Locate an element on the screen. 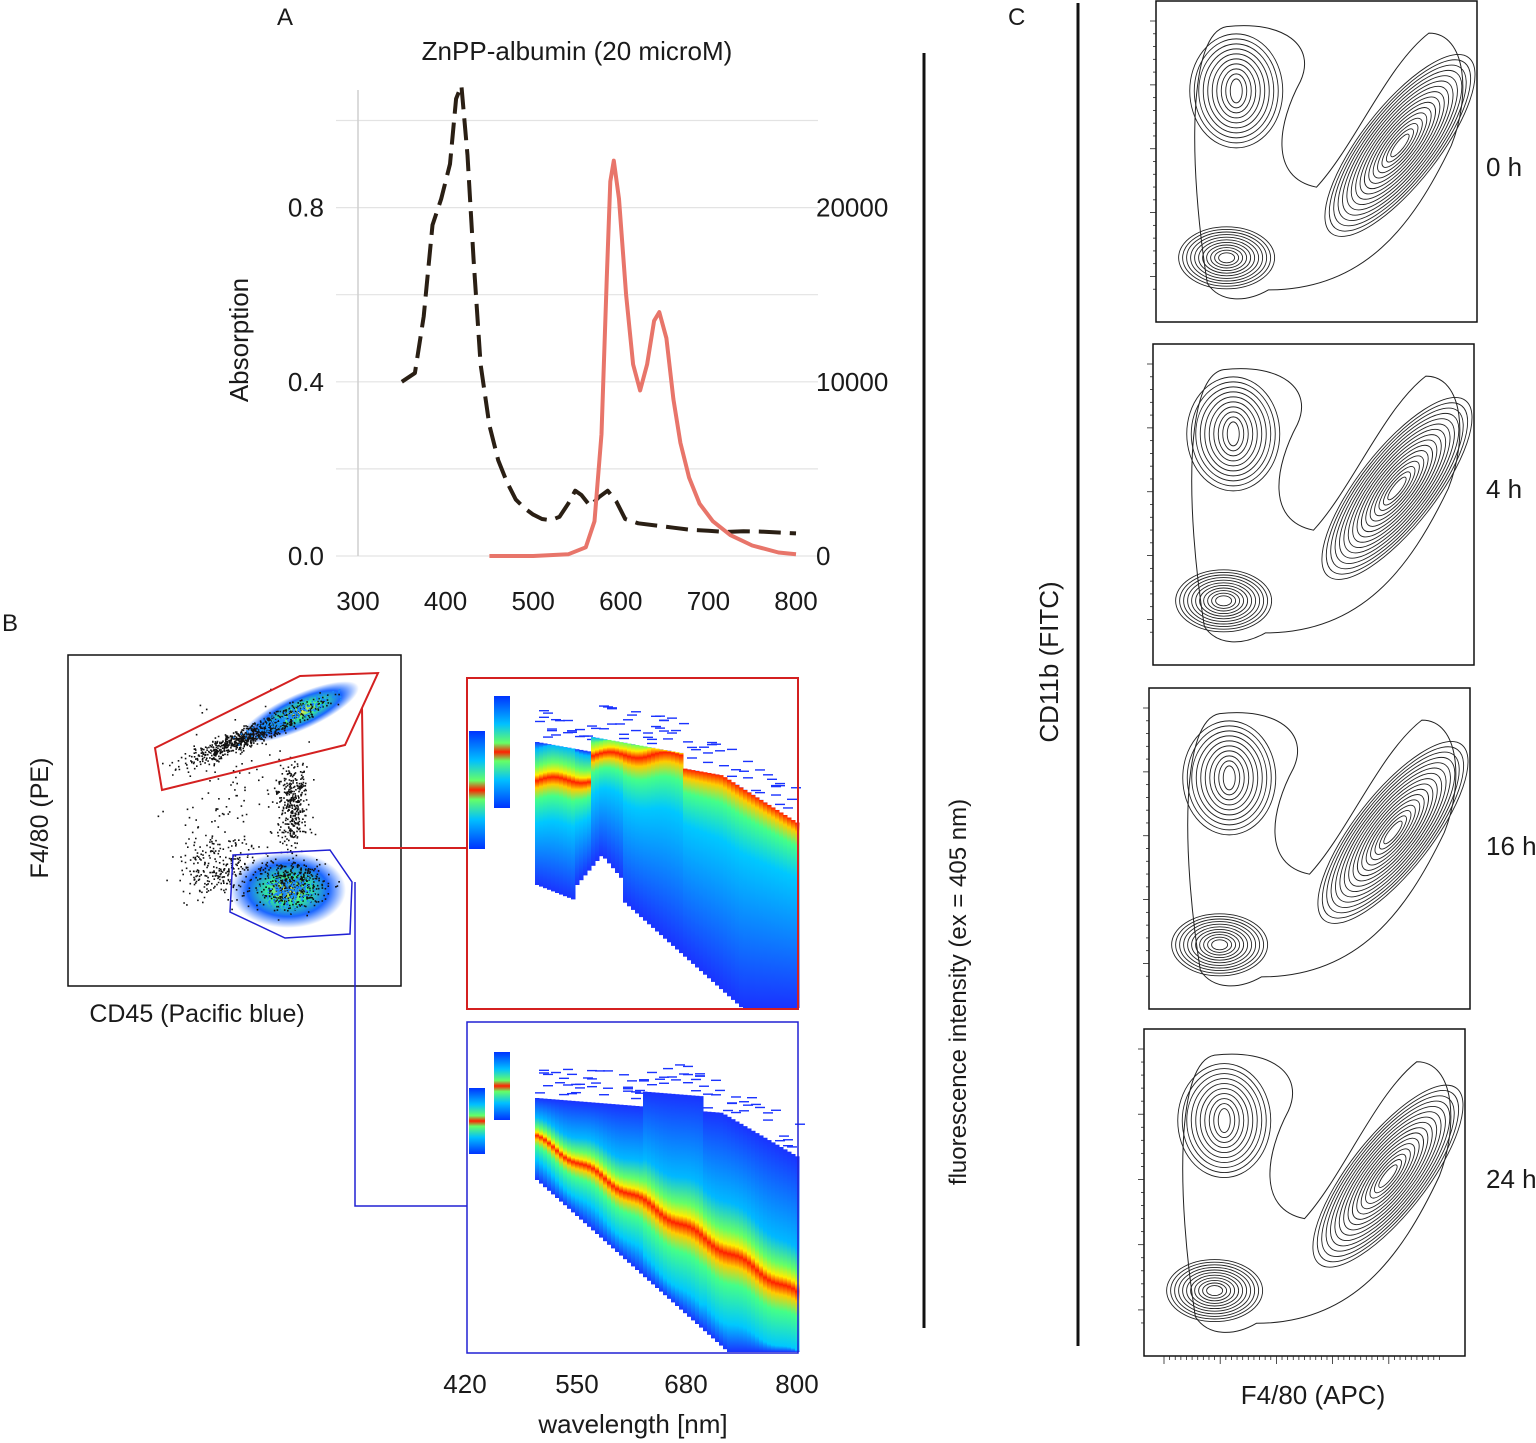  time-label-4h: 4 h is located at coordinates (1504, 489).